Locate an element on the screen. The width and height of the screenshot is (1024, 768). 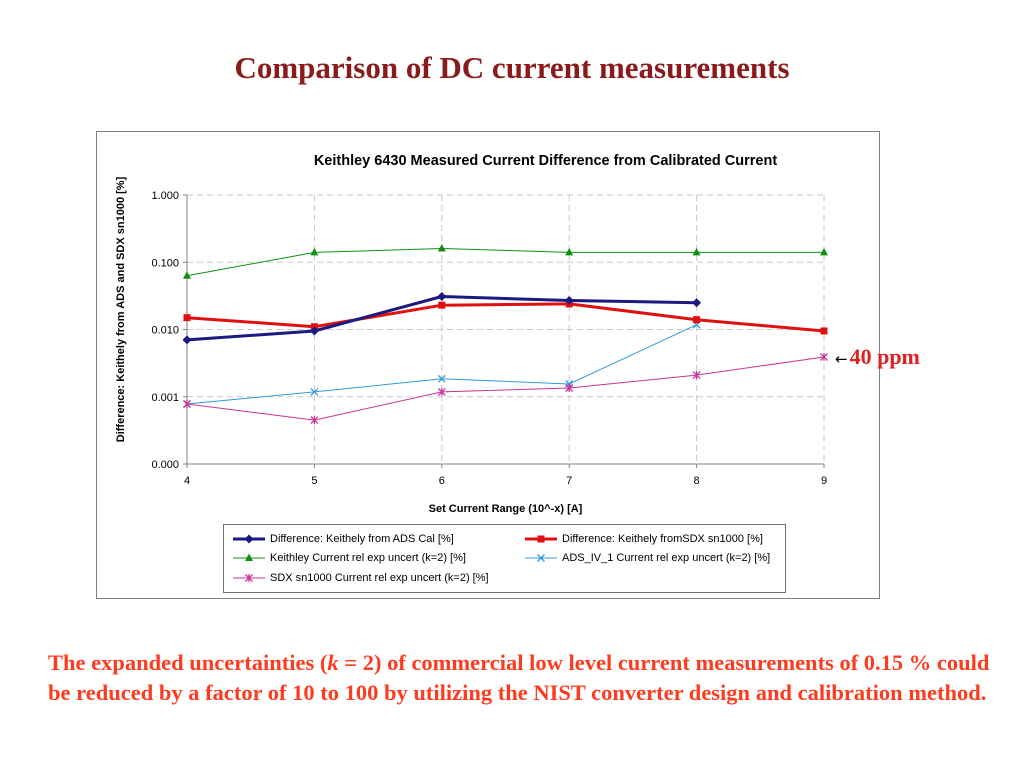
slide-title: Comparison of DC current measurements is located at coordinates (512, 67).